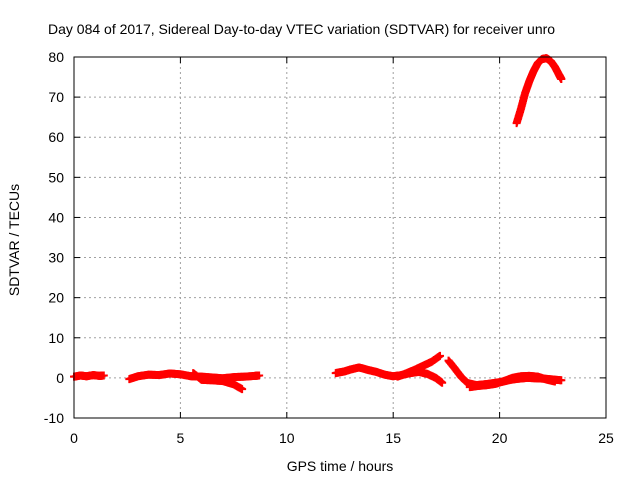  I want to click on y-tick-label: 30, so click(56, 258).